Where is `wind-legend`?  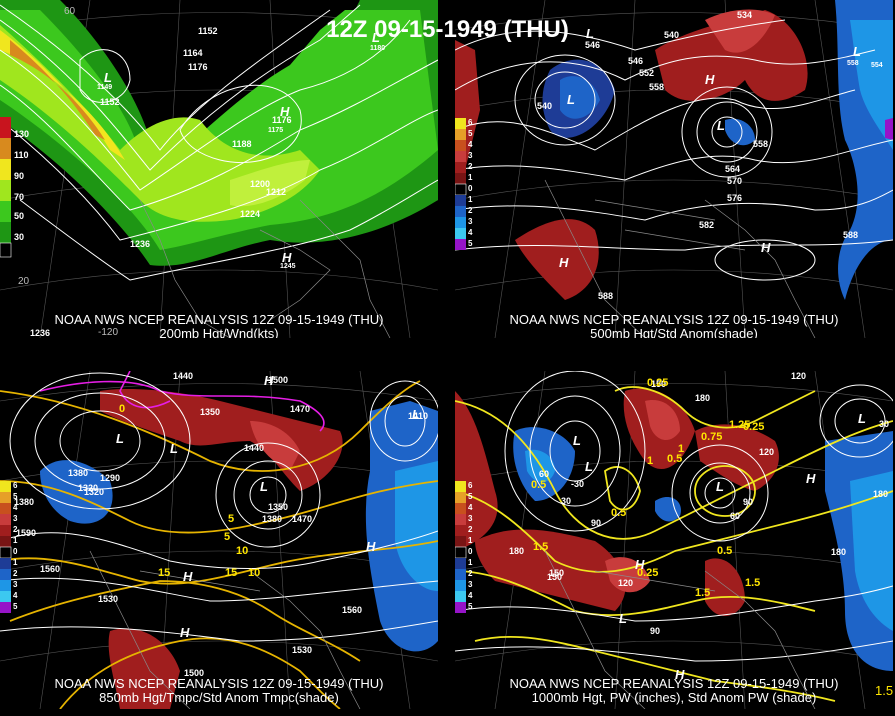
wind-legend is located at coordinates (6, 187).